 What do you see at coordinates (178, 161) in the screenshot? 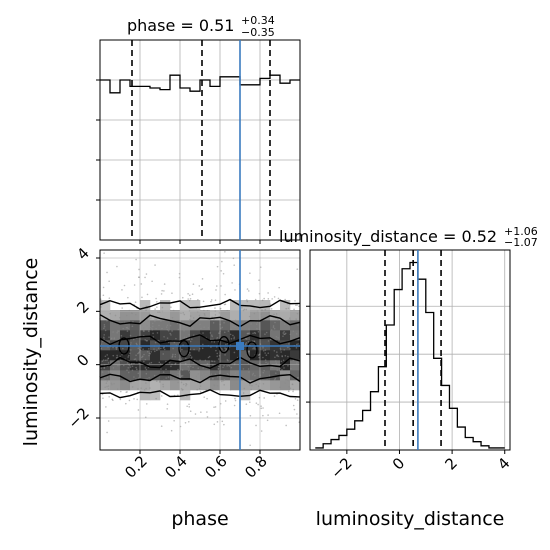
I see `phase-ticks` at bounding box center [178, 161].